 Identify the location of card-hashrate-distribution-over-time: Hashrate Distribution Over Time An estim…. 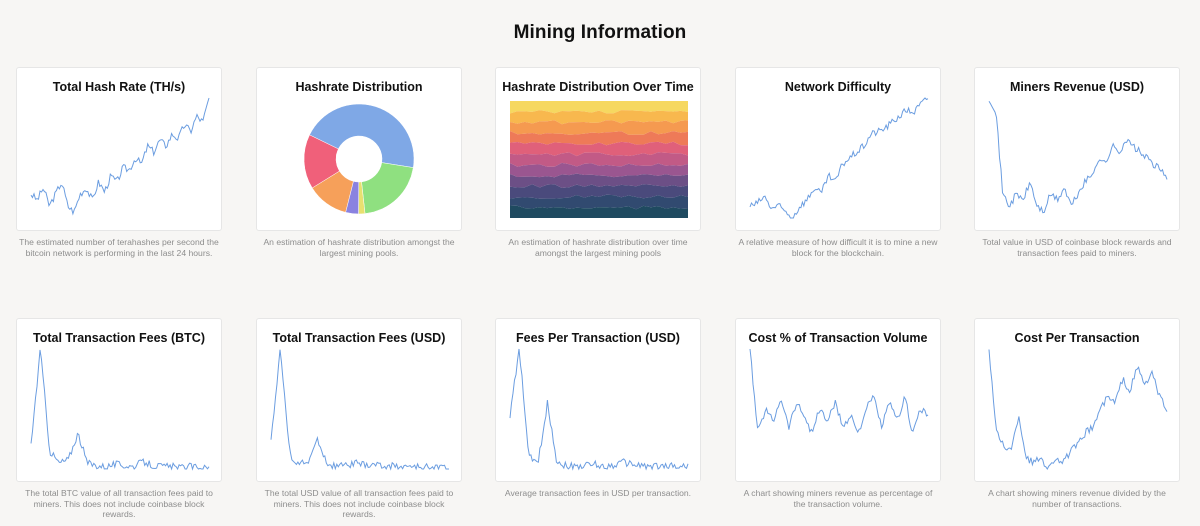
(598, 162).